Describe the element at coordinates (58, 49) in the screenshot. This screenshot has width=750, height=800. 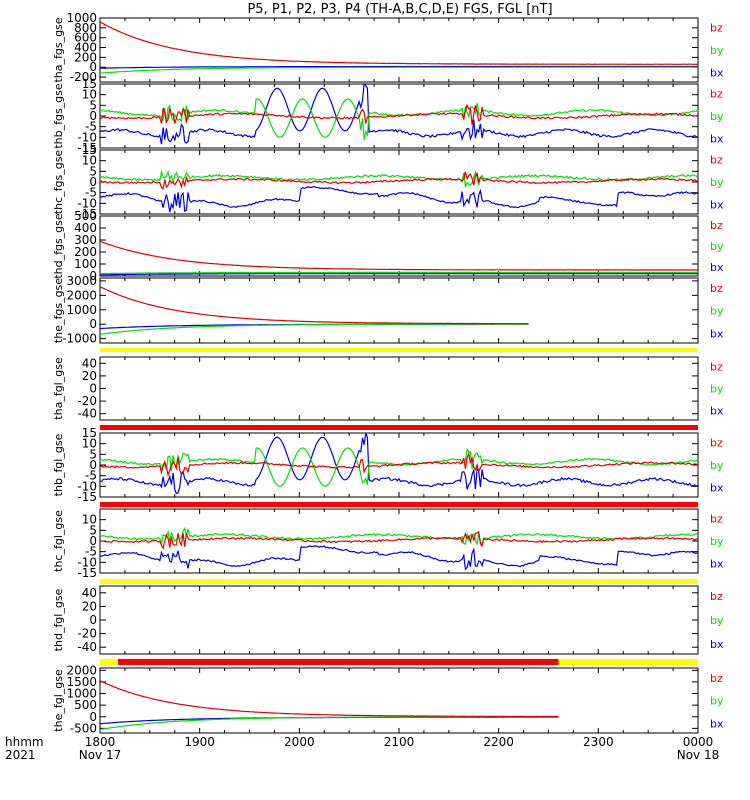
I see `y-axis-label: tha_fgs_gse` at that location.